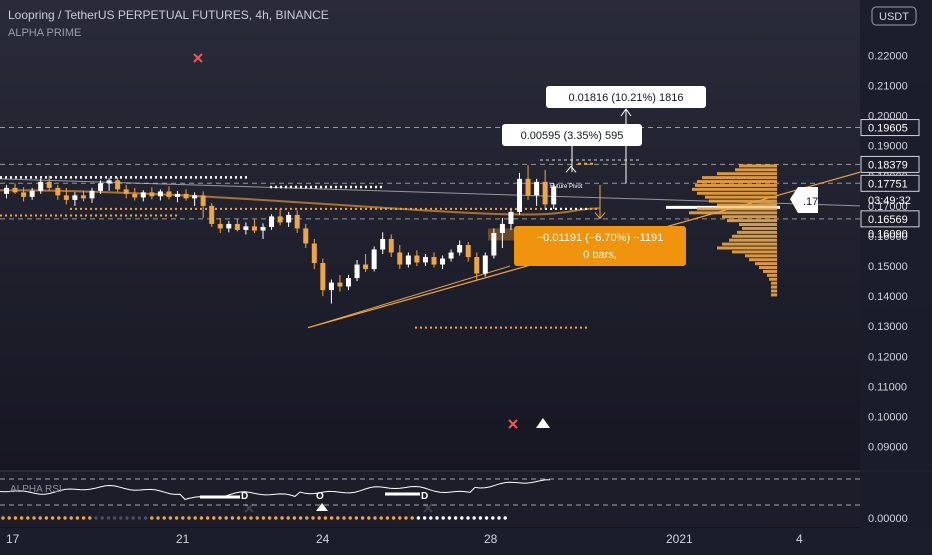 The width and height of the screenshot is (932, 555). I want to click on rsi-marker-label: D, so click(424, 496).